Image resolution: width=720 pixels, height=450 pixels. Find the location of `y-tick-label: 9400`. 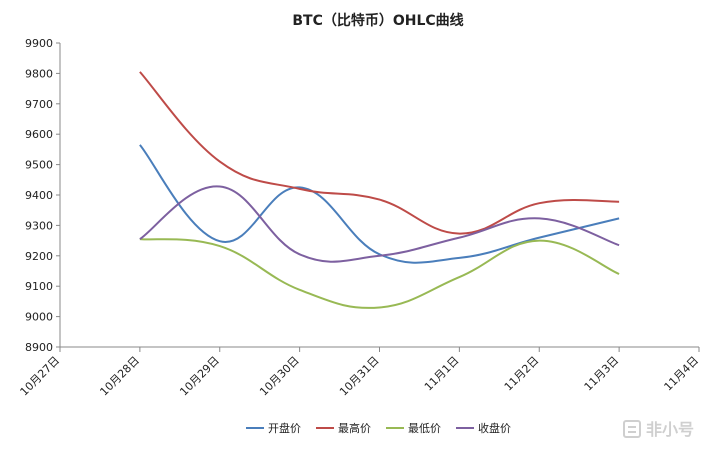

y-tick-label: 9400 is located at coordinates (39, 195).